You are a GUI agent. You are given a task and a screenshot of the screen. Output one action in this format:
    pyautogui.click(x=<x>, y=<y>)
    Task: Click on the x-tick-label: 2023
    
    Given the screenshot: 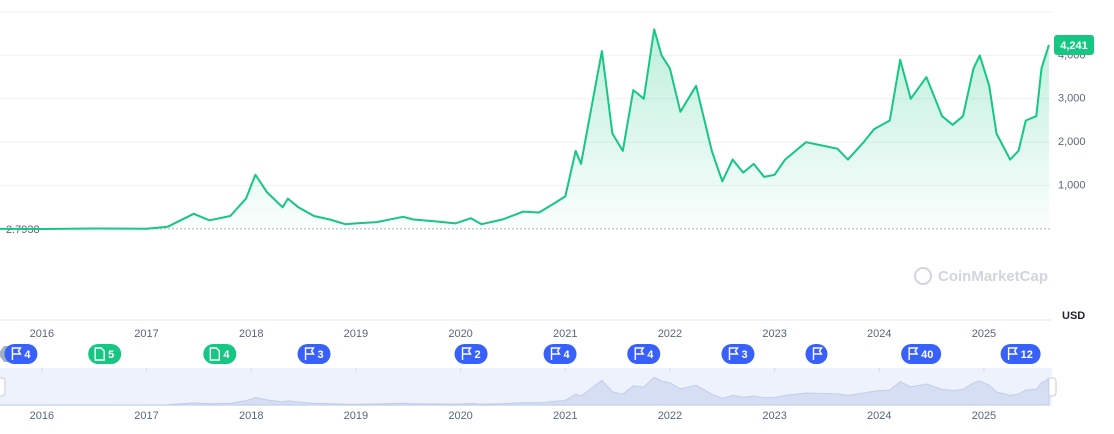 What is the action you would take?
    pyautogui.click(x=774, y=334)
    